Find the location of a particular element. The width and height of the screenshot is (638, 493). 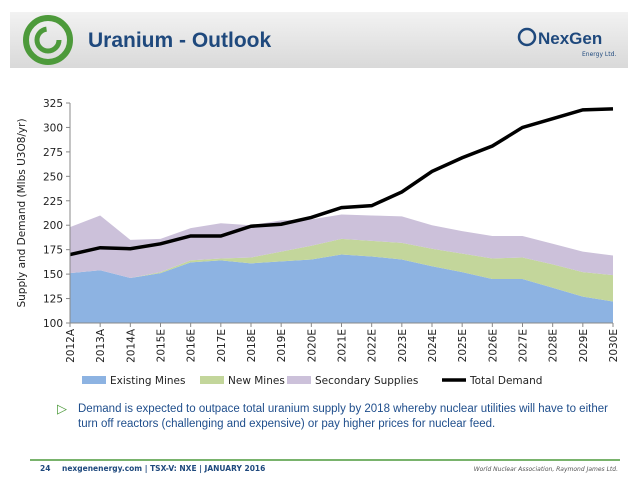

logo-text: NexGen is located at coordinates (570, 38).